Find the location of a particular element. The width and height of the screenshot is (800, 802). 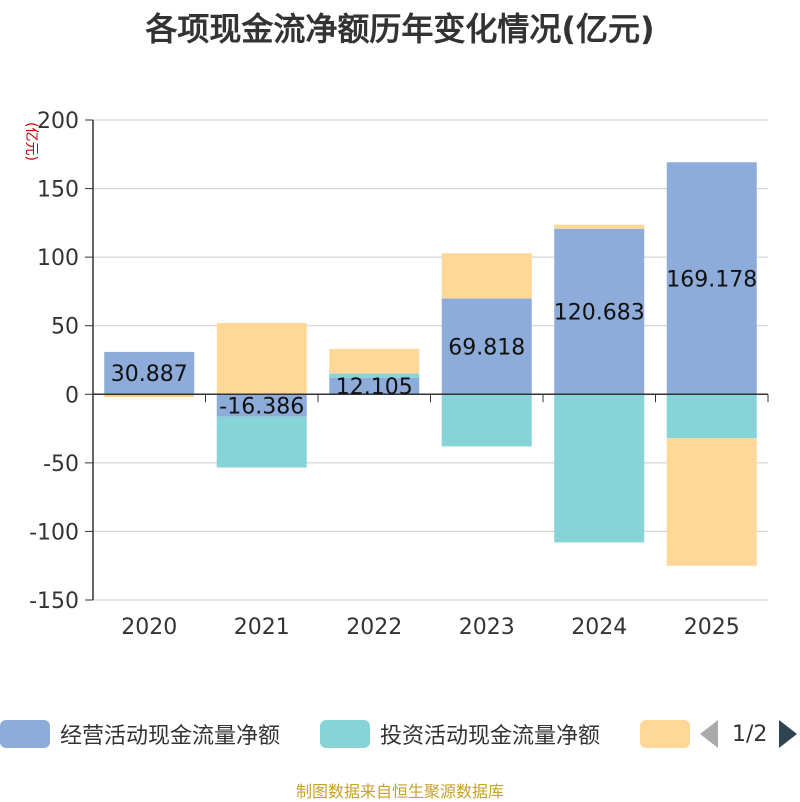

y-tick-label: -50 is located at coordinates (61, 464).